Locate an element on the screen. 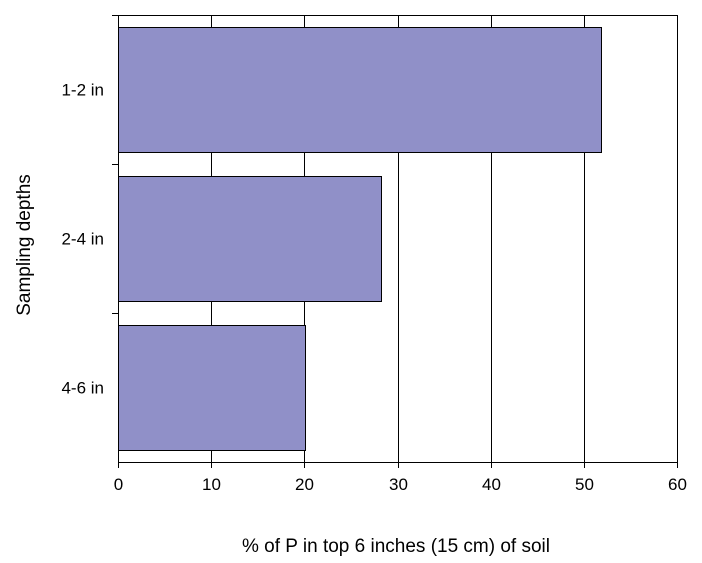 This screenshot has height=563, width=702. y-category-label: 4-6 in is located at coordinates (82, 388).